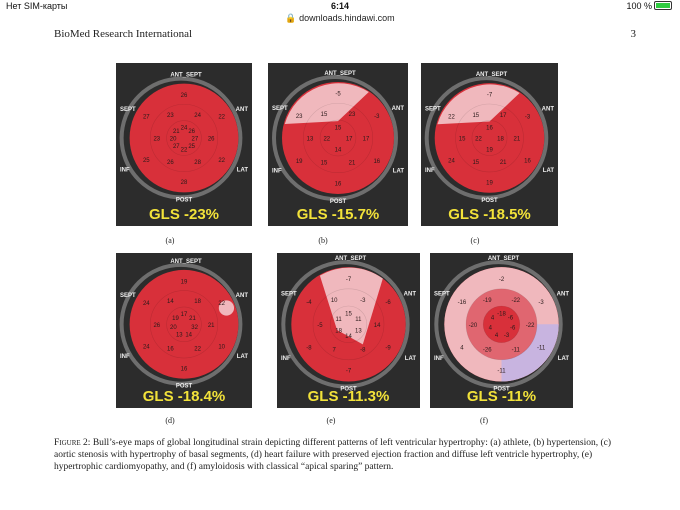 This screenshot has height=510, width=680. I want to click on segment-value: -2, so click(502, 280).